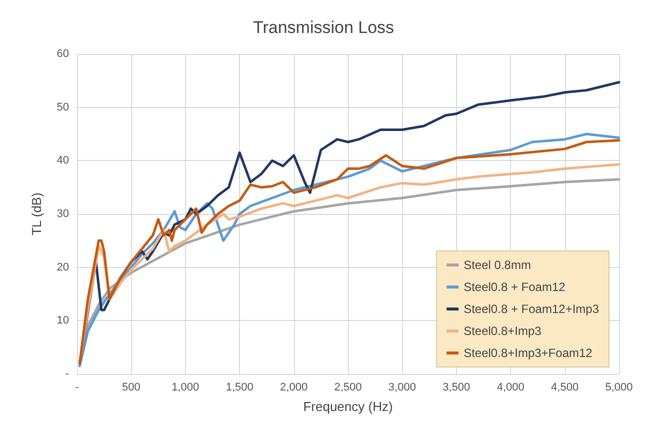 The width and height of the screenshot is (647, 445). What do you see at coordinates (36, 214) in the screenshot?
I see `y-axis-title: TL (dB)` at bounding box center [36, 214].